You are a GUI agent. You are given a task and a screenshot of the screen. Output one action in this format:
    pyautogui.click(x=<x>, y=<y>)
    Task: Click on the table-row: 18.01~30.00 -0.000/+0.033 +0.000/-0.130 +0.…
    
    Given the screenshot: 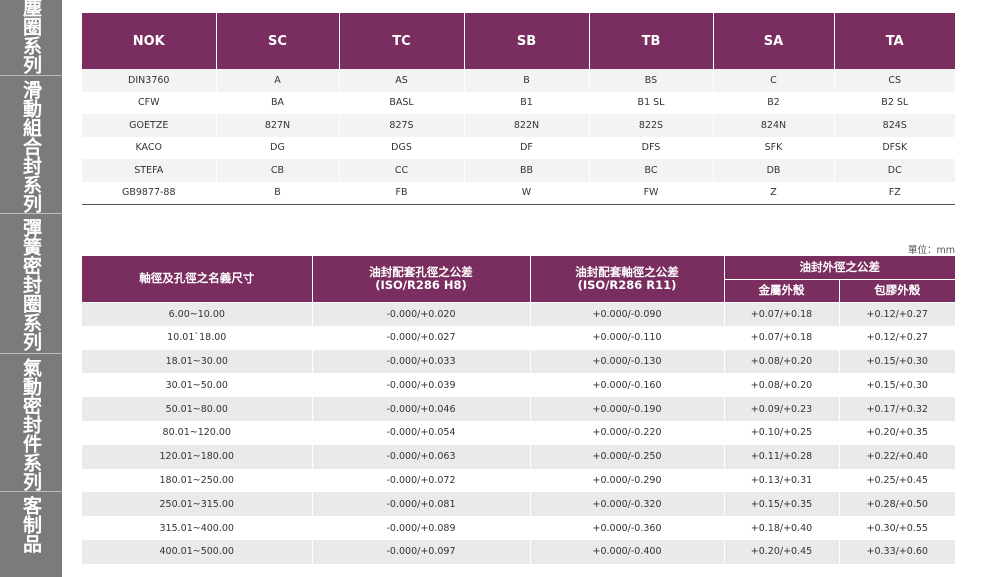 What is the action you would take?
    pyautogui.click(x=518, y=361)
    